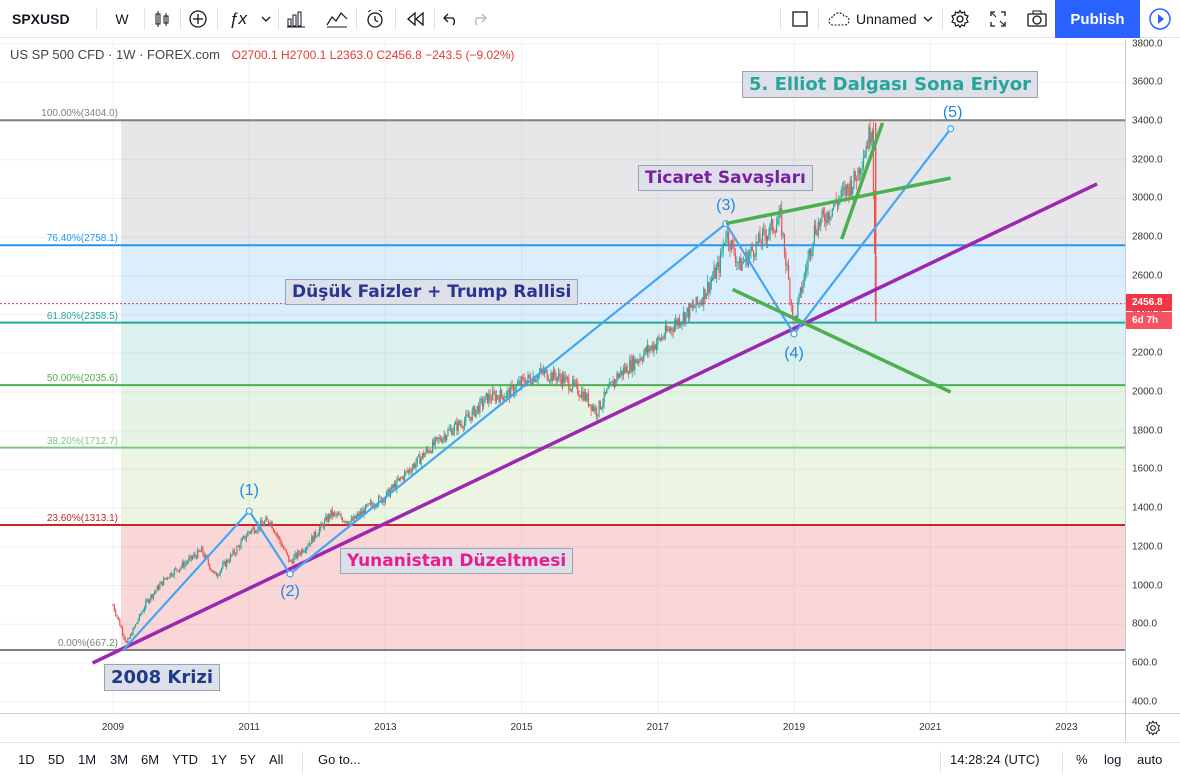 The height and width of the screenshot is (780, 1180). Describe the element at coordinates (375, 19) in the screenshot. I see `alert-clock-icon` at that location.